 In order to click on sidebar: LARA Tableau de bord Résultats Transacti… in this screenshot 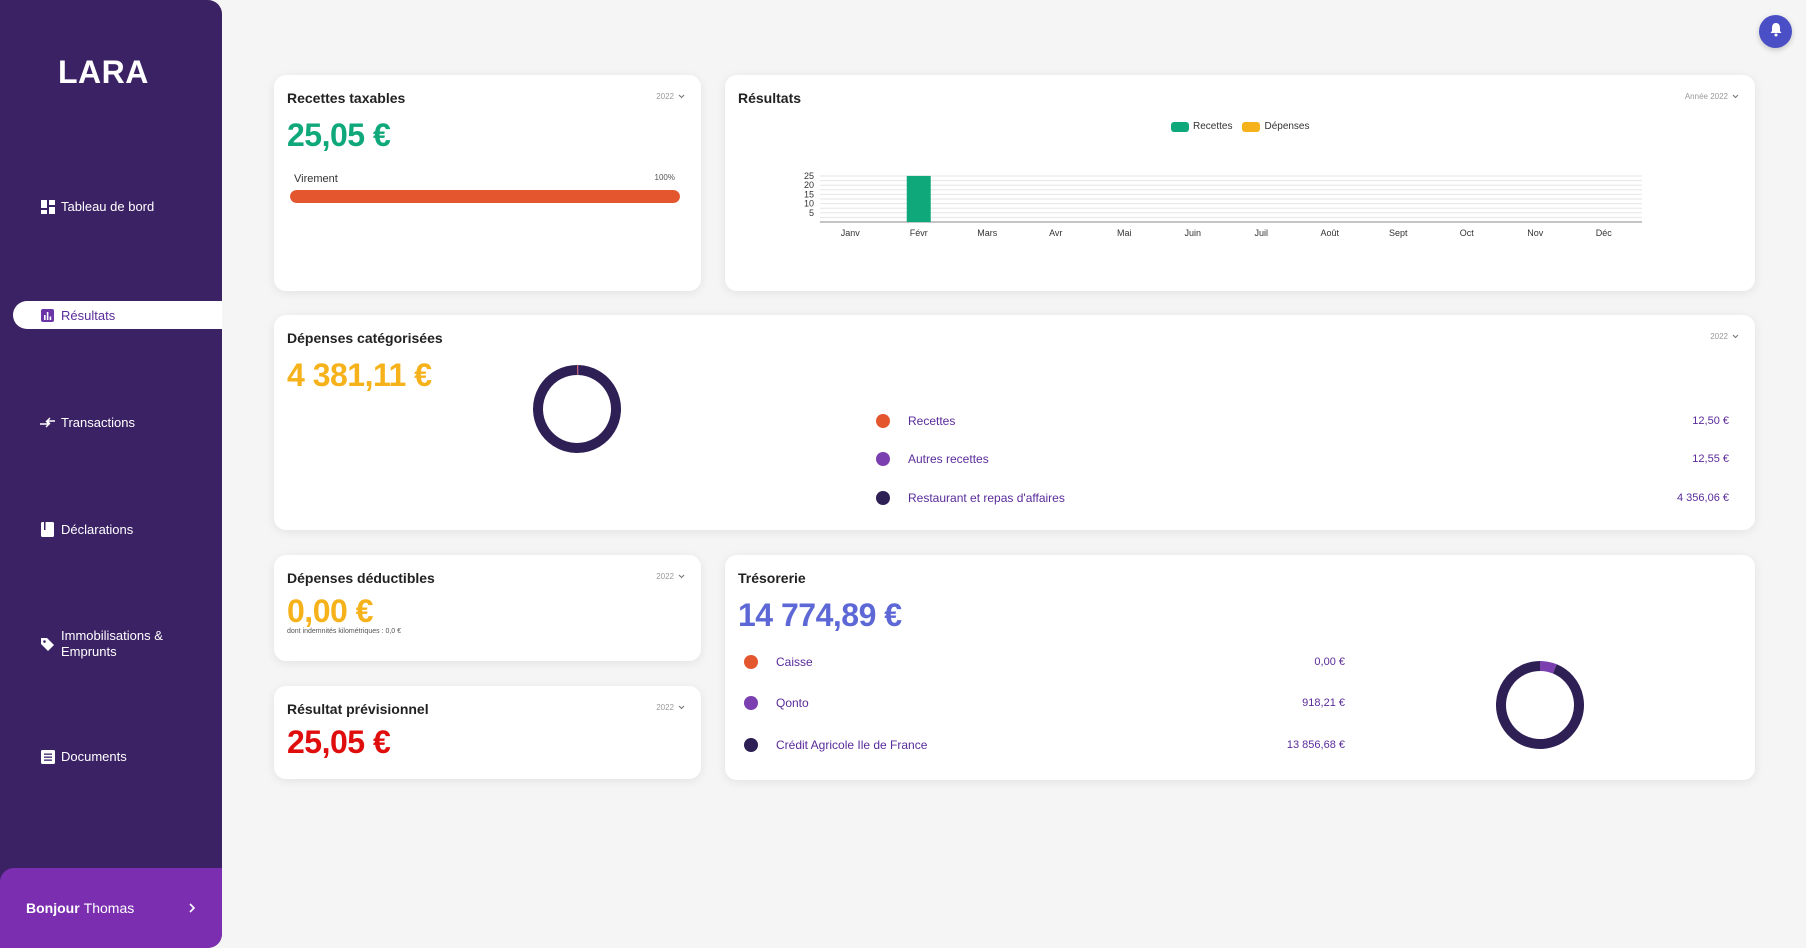, I will do `click(111, 474)`.